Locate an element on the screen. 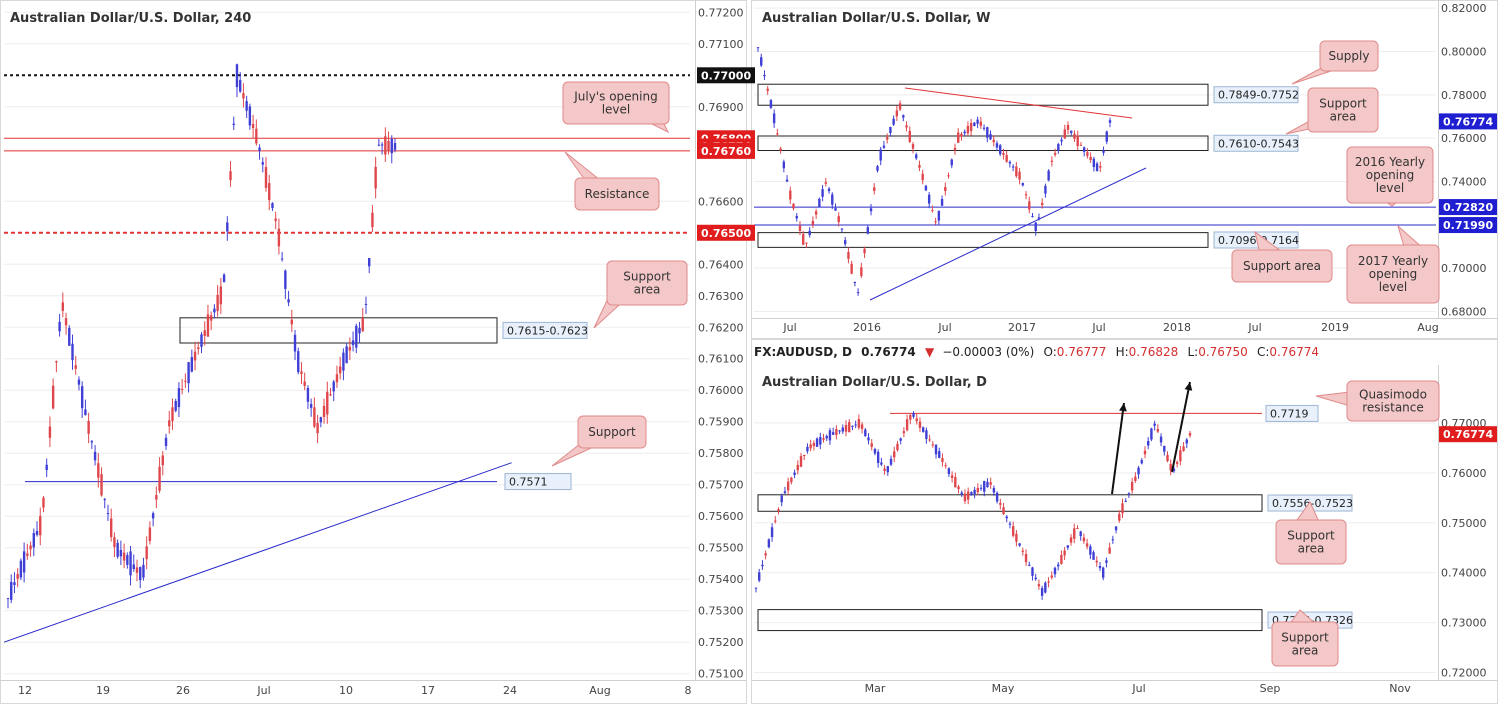 Image resolution: width=1498 pixels, height=704 pixels. callout-supply: Supply is located at coordinates (1335, 62).